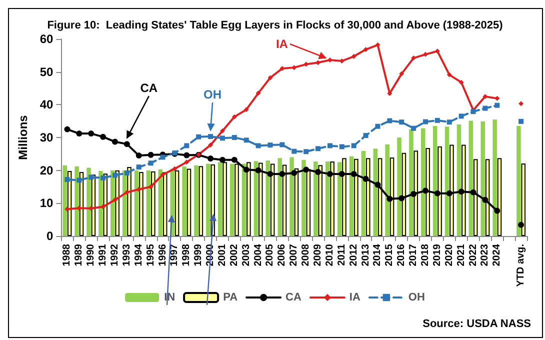 The width and height of the screenshot is (545, 340). I want to click on legend-label: IA, so click(354, 298).